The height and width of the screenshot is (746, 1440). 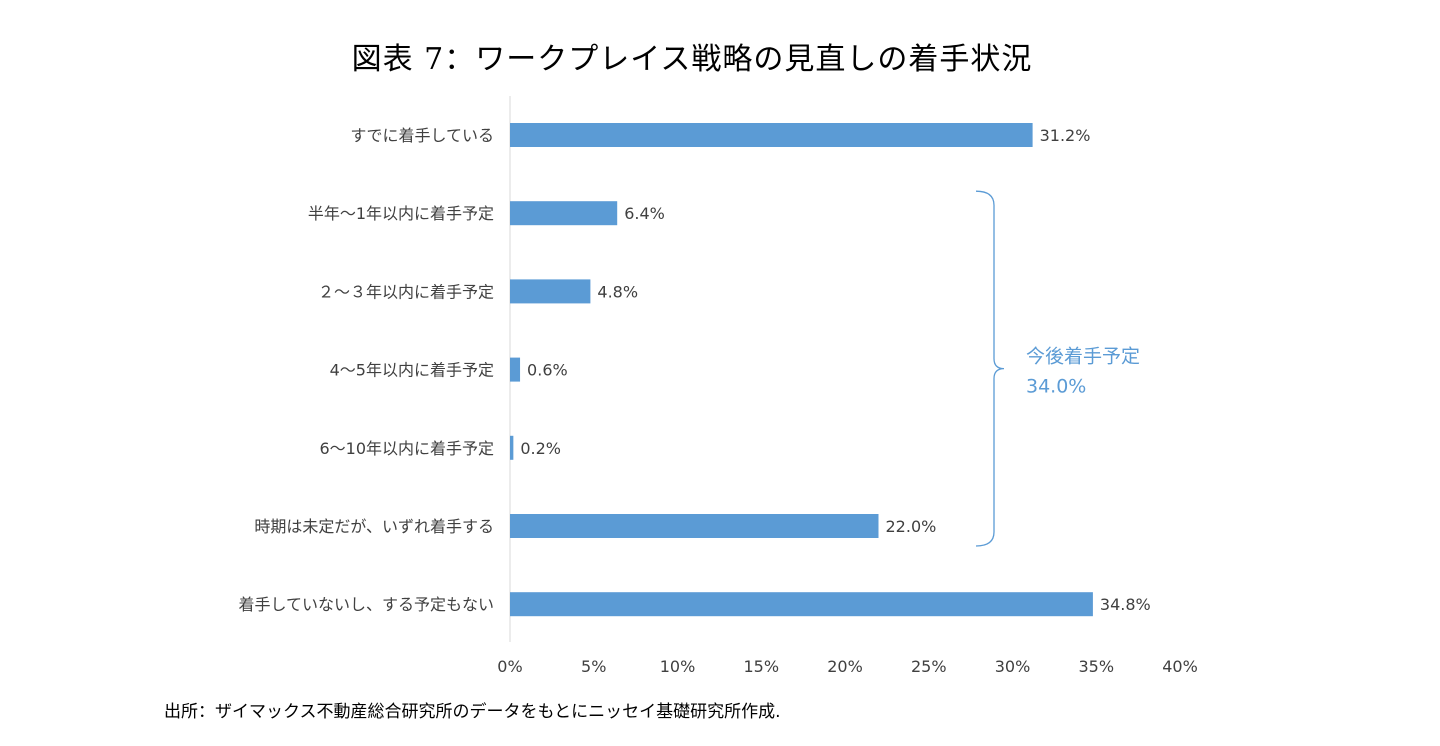 What do you see at coordinates (540, 448) in the screenshot?
I see `data-label: 0.2%` at bounding box center [540, 448].